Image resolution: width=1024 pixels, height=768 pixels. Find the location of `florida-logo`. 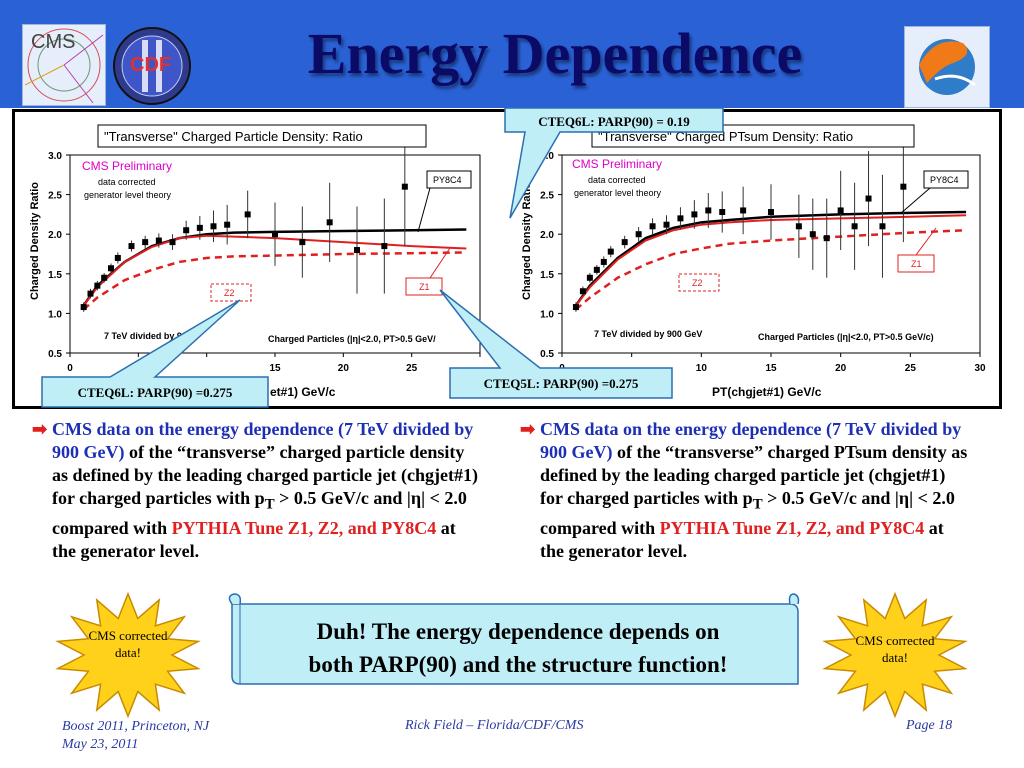

florida-logo is located at coordinates (947, 67).